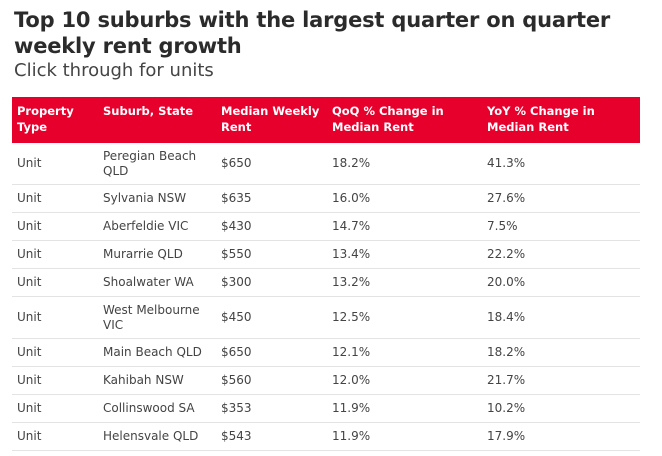  What do you see at coordinates (404, 380) in the screenshot?
I see `qoq-change-cell: 12.0%` at bounding box center [404, 380].